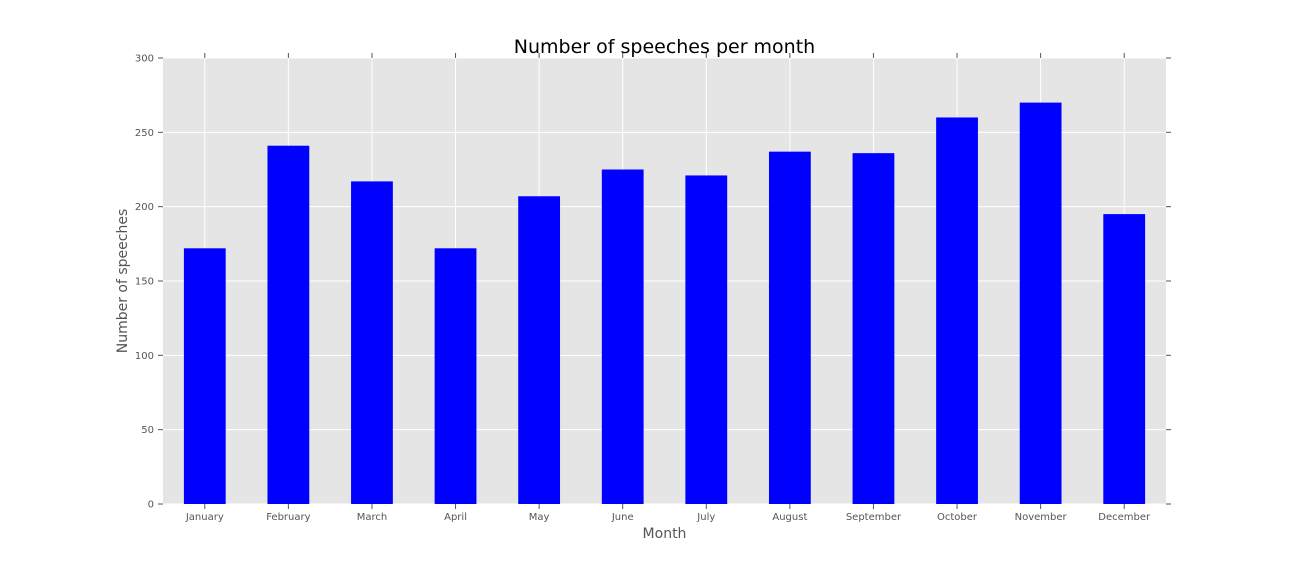 The width and height of the screenshot is (1296, 580). What do you see at coordinates (873, 328) in the screenshot?
I see `bar-september` at bounding box center [873, 328].